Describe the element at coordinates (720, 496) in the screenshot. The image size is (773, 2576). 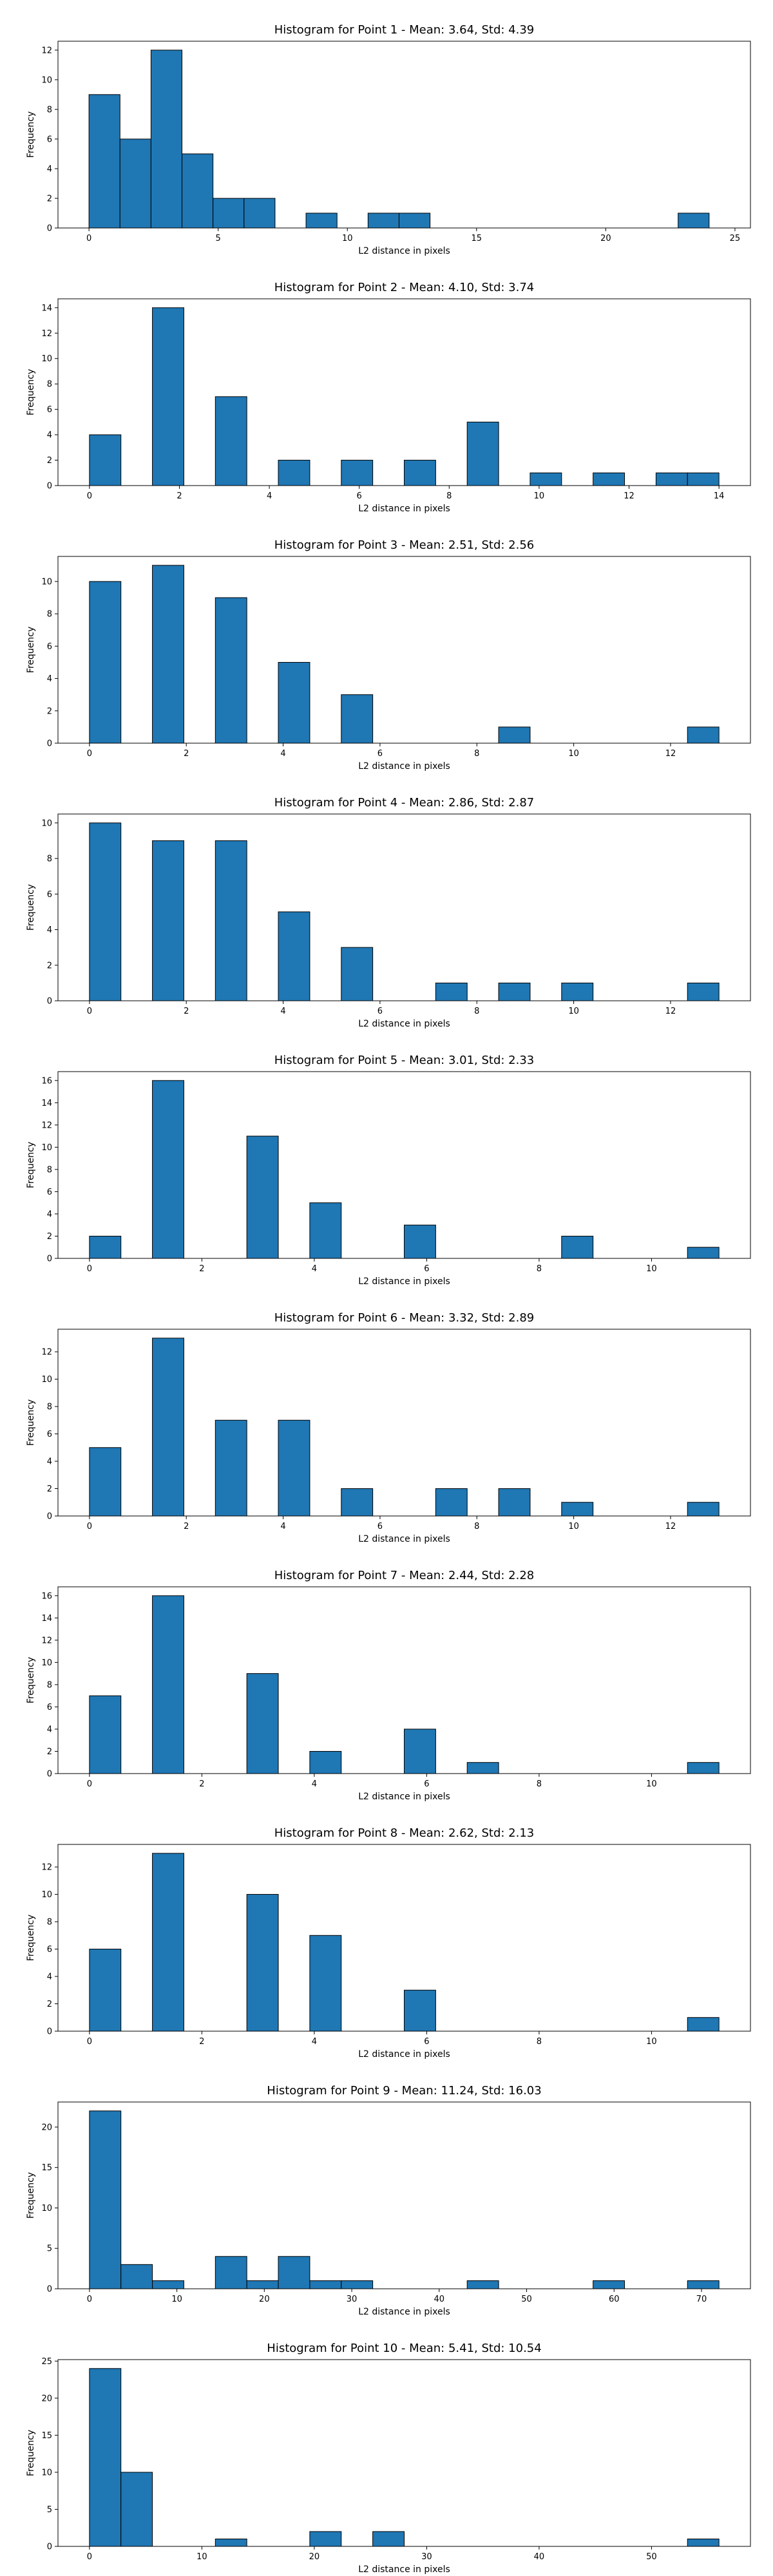
I see `x-tick-label: 14` at that location.